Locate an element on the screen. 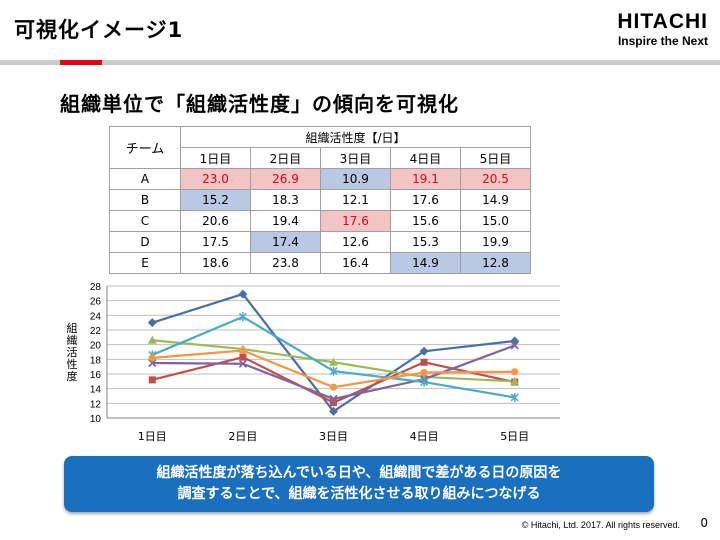 This screenshot has width=720, height=540. table-row: E 18.6 23.8 16.4 14.9 12.8 is located at coordinates (320, 263).